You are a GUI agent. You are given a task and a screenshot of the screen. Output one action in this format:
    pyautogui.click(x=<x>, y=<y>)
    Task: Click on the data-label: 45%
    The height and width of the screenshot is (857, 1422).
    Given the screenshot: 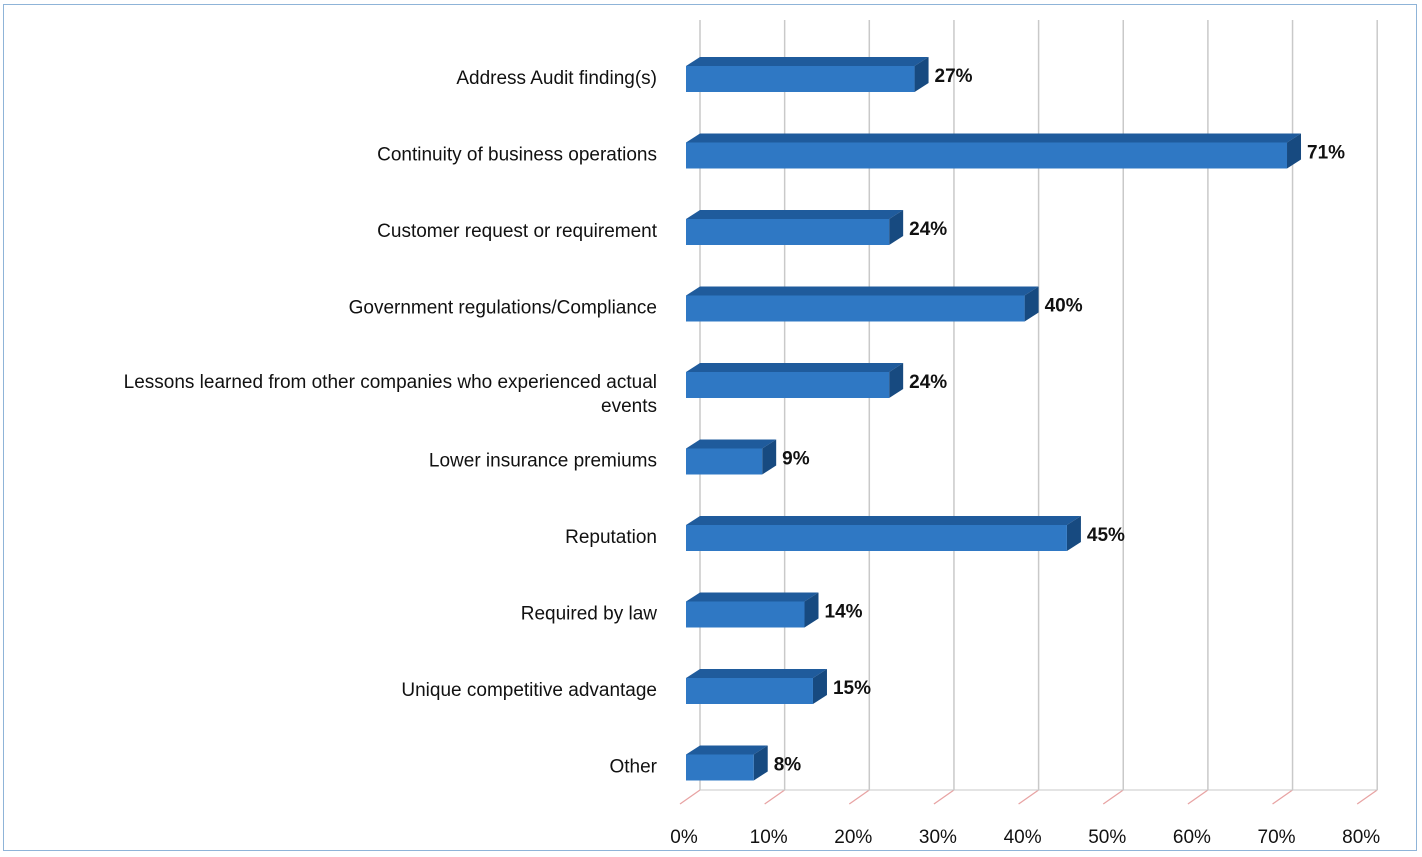 What is the action you would take?
    pyautogui.click(x=1106, y=535)
    